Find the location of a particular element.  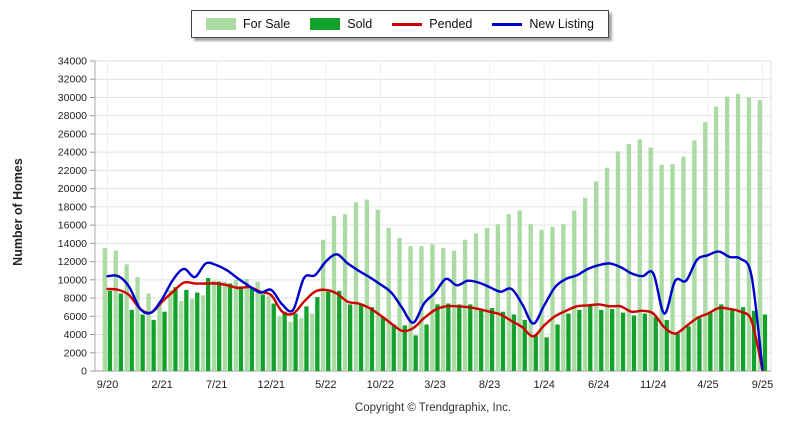

svg-text: 12000 is located at coordinates (72, 262).